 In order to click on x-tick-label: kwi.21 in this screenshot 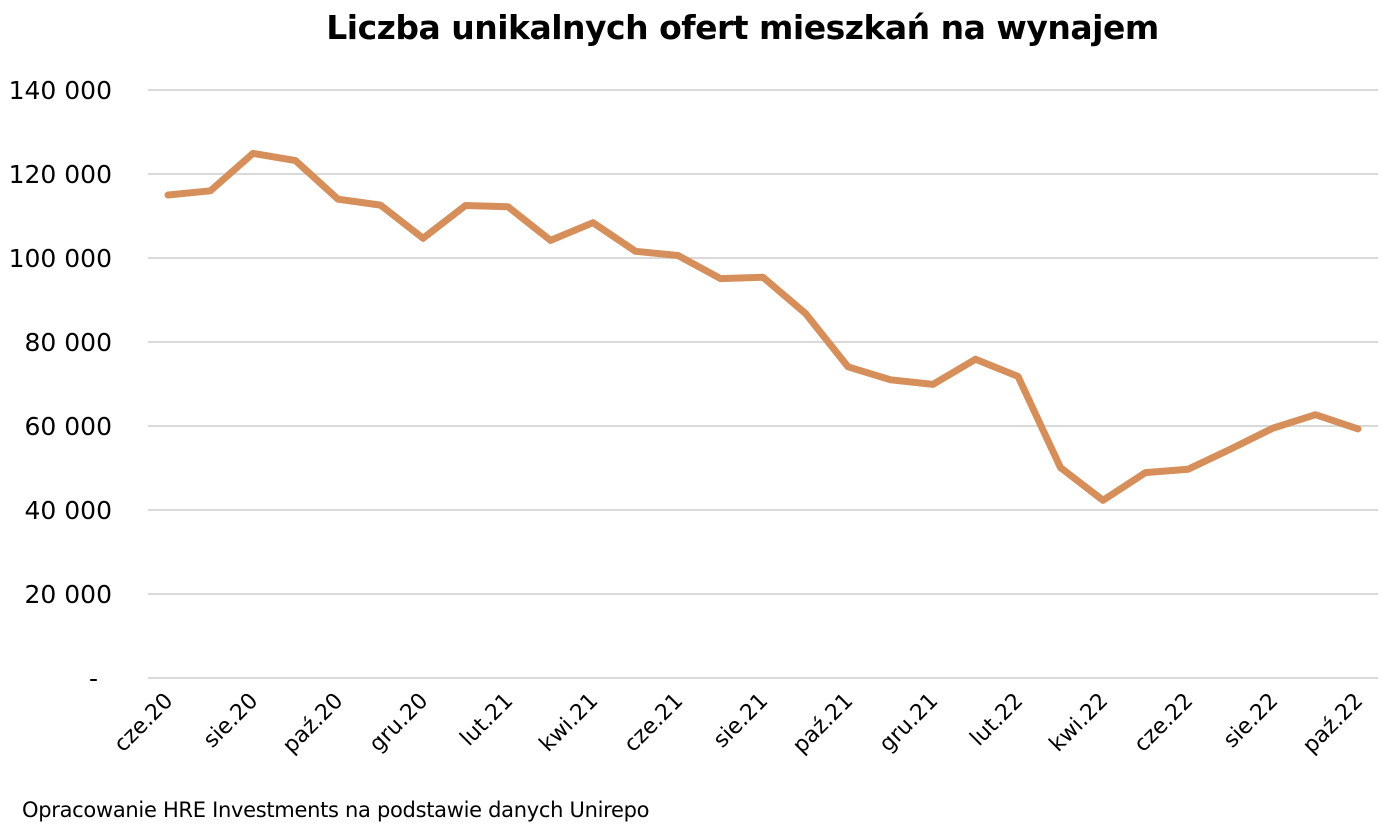, I will do `click(569, 723)`.